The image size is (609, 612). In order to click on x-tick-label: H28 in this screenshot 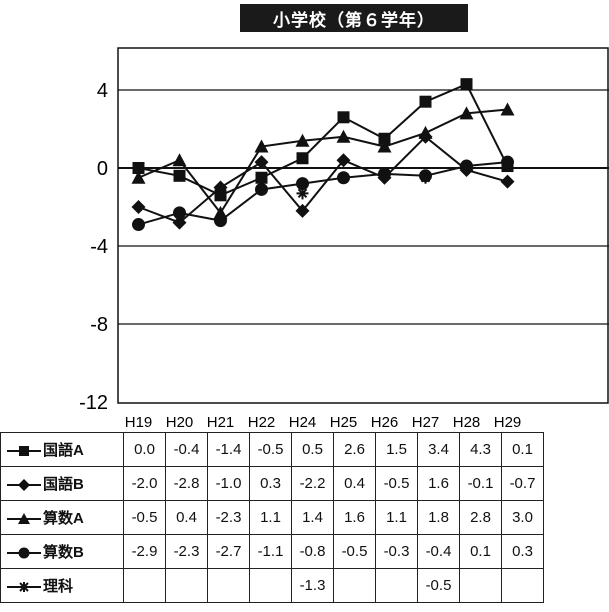, I will do `click(467, 422)`.